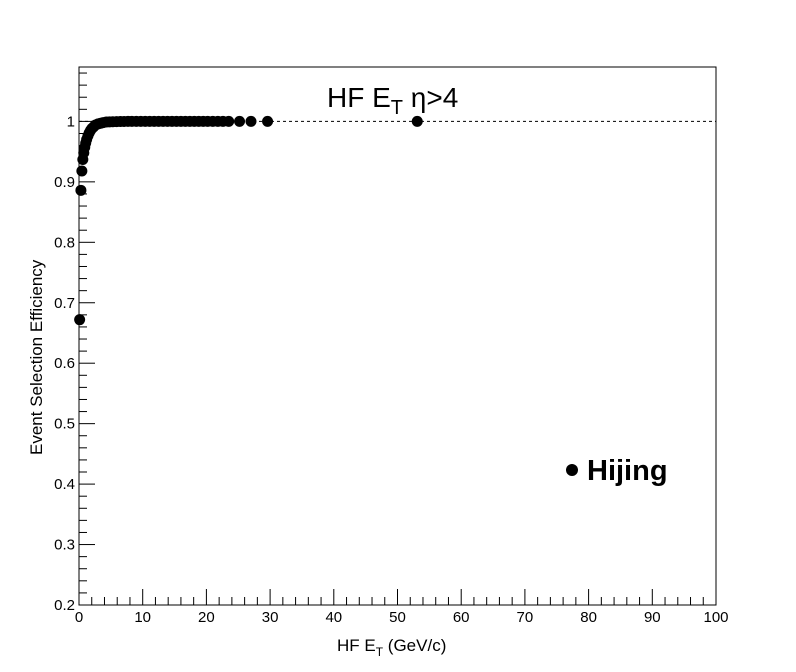 This screenshot has width=796, height=672. I want to click on x-axis-tick-labels: 0 10 20 30 40 50 60 70 80 90 100, so click(402, 617).